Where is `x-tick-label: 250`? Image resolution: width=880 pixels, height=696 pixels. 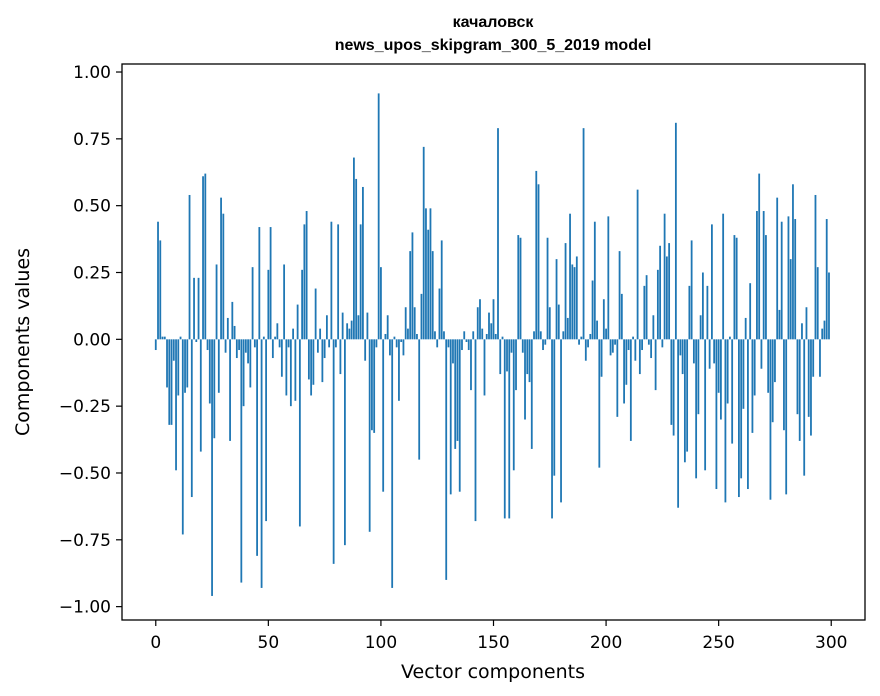 x-tick-label: 250 is located at coordinates (718, 643).